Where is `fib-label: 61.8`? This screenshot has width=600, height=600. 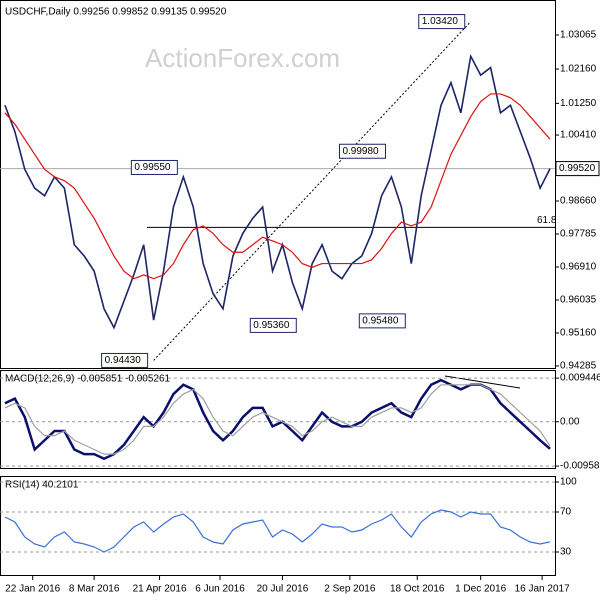
fib-label: 61.8 is located at coordinates (547, 220).